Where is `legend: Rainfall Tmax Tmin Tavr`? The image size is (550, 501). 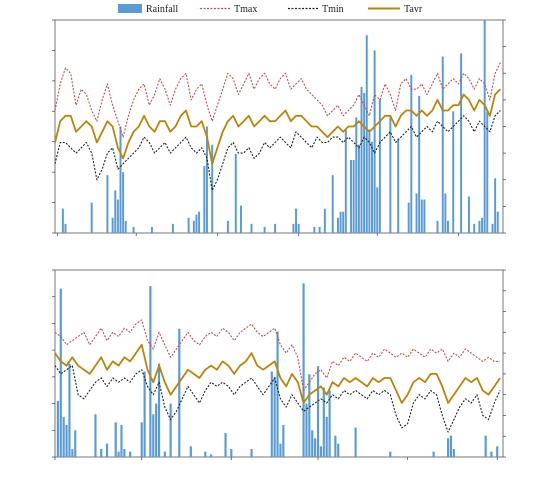
legend: Rainfall Tmax Tmin Tavr is located at coordinates (270, 9).